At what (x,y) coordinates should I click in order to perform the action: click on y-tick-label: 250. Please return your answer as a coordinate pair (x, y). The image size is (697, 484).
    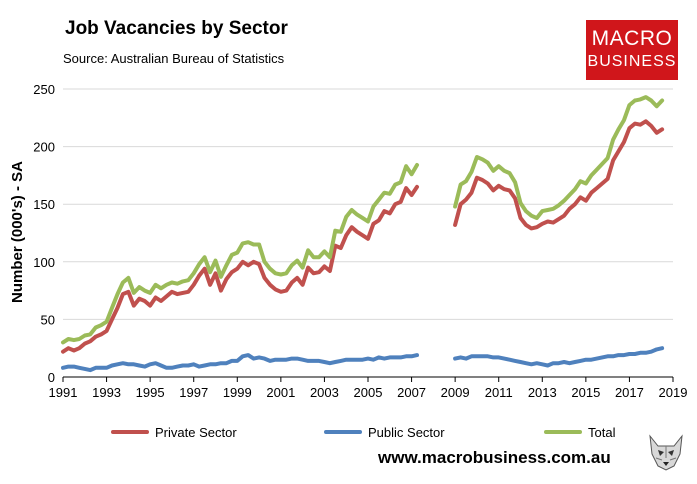
    Looking at the image, I should click on (44, 89).